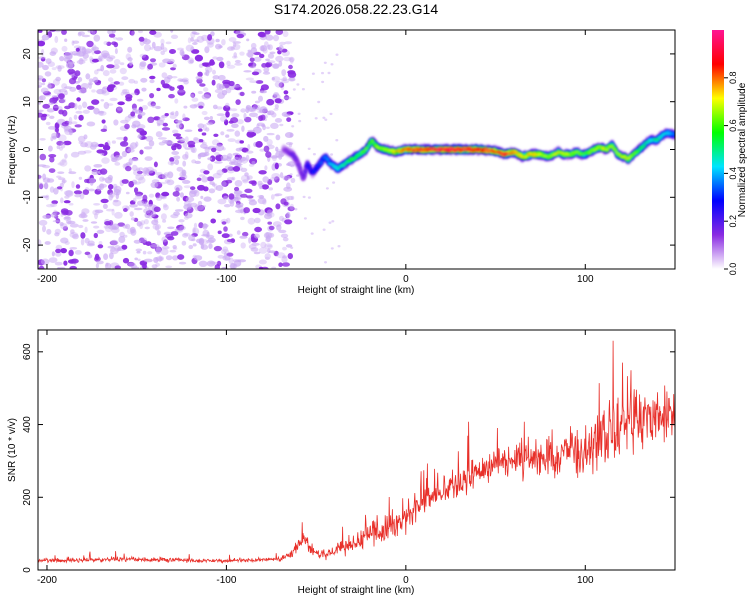 This screenshot has height=605, width=750. I want to click on y-tick-label: 200, so click(27, 496).